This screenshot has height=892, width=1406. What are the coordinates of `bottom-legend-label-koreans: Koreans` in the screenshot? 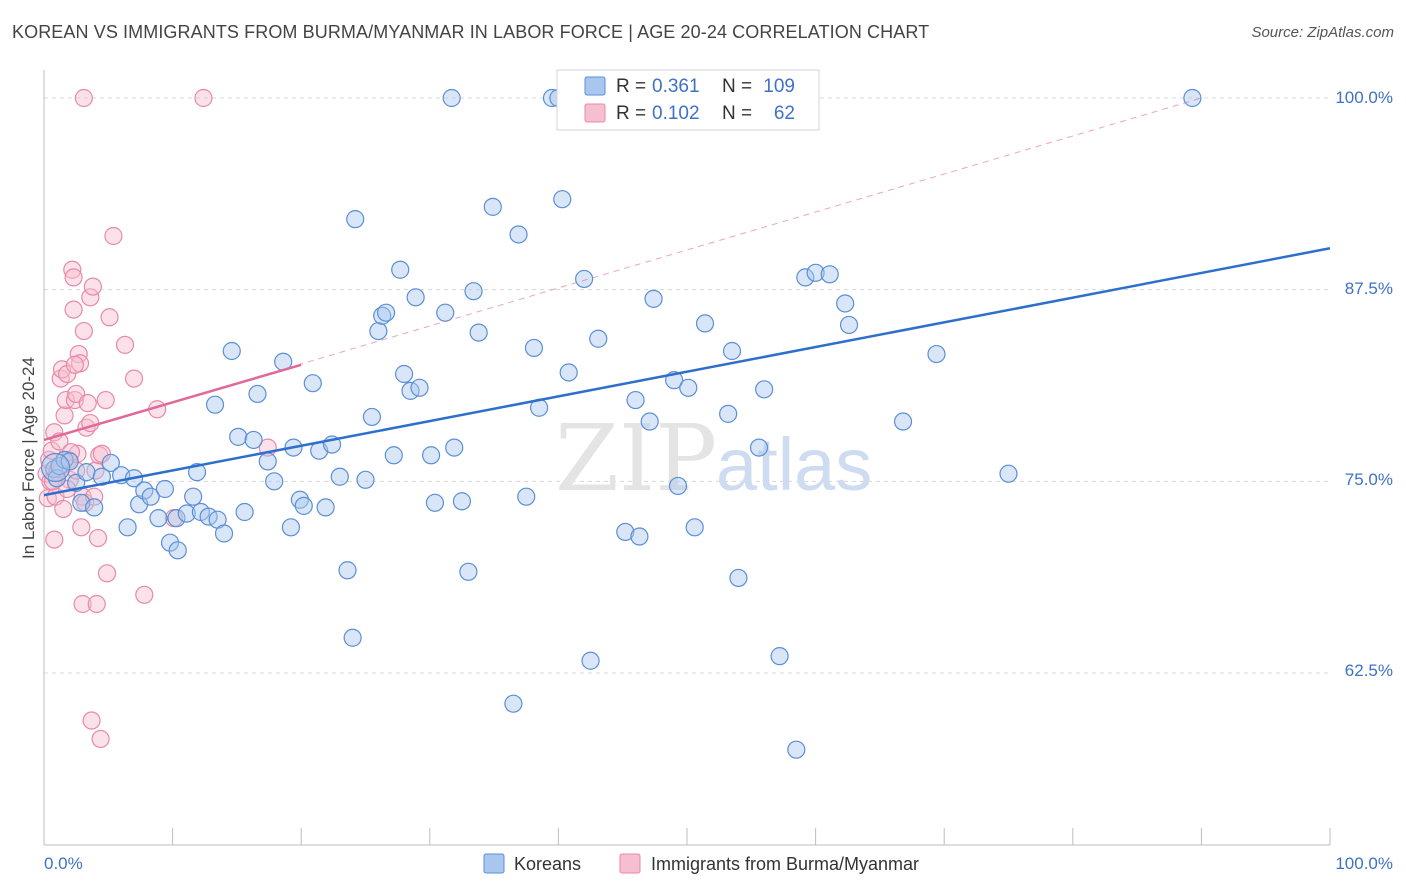 It's located at (547, 864).